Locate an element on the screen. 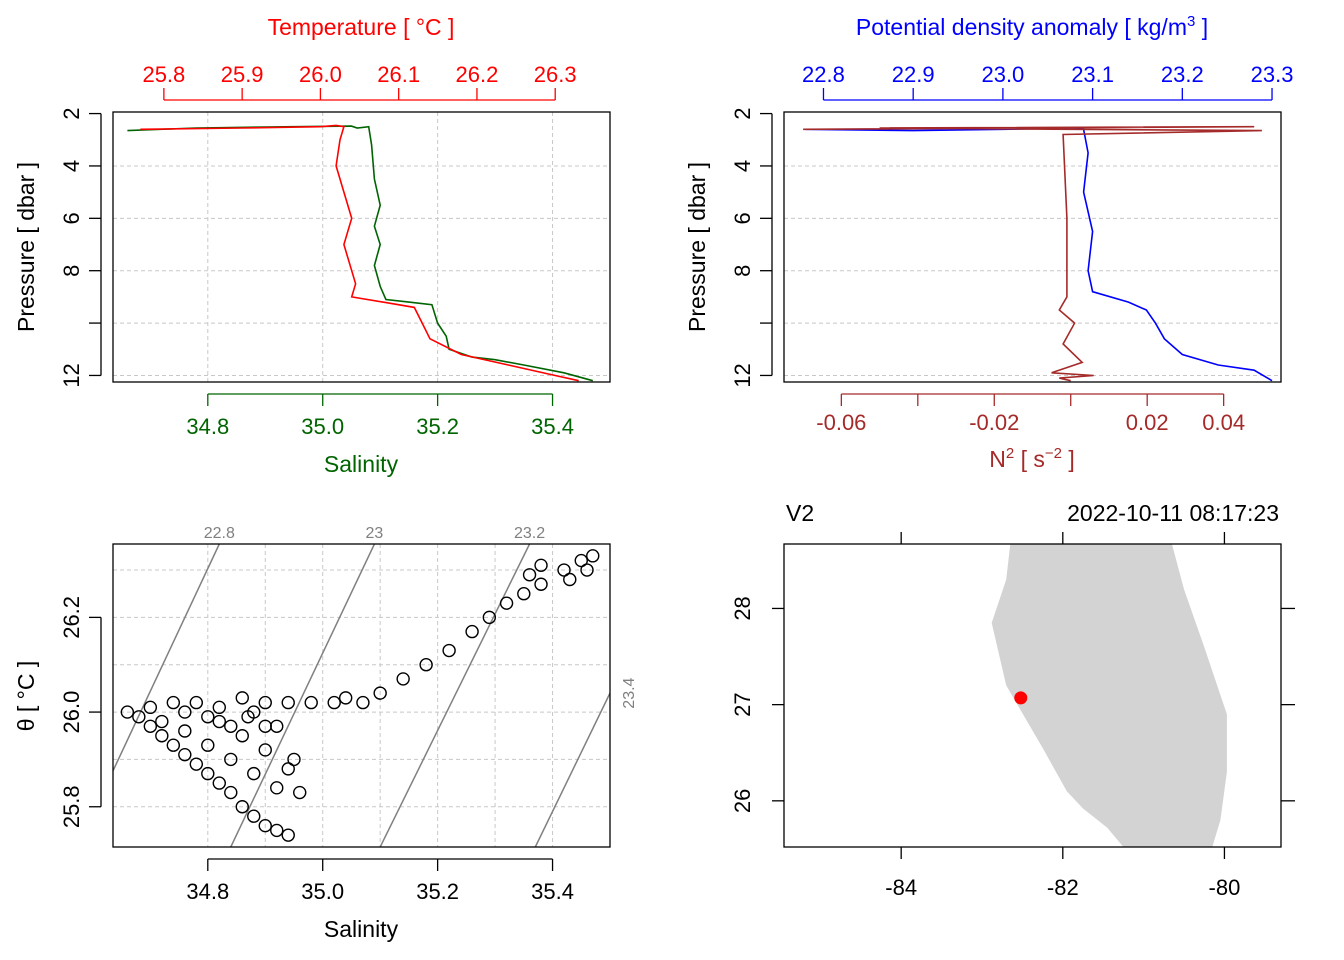  p3-left-tick-label: 26.2 is located at coordinates (71, 617).